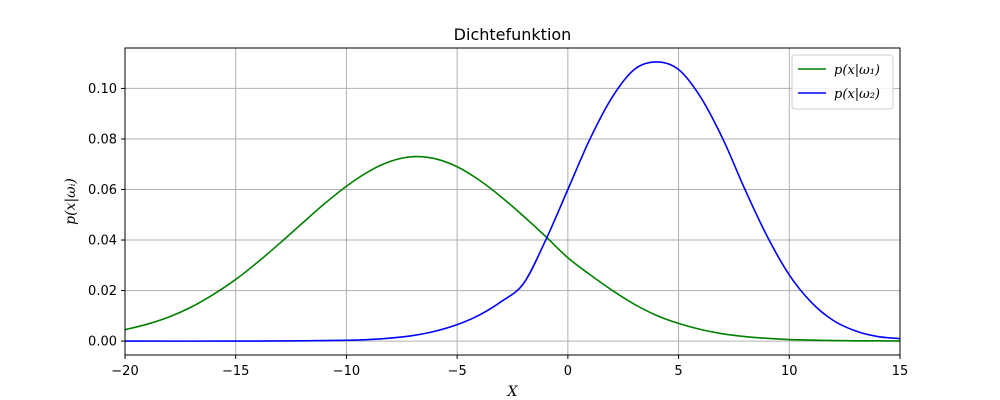  What do you see at coordinates (124, 371) in the screenshot?
I see `x-tick-label: −20` at bounding box center [124, 371].